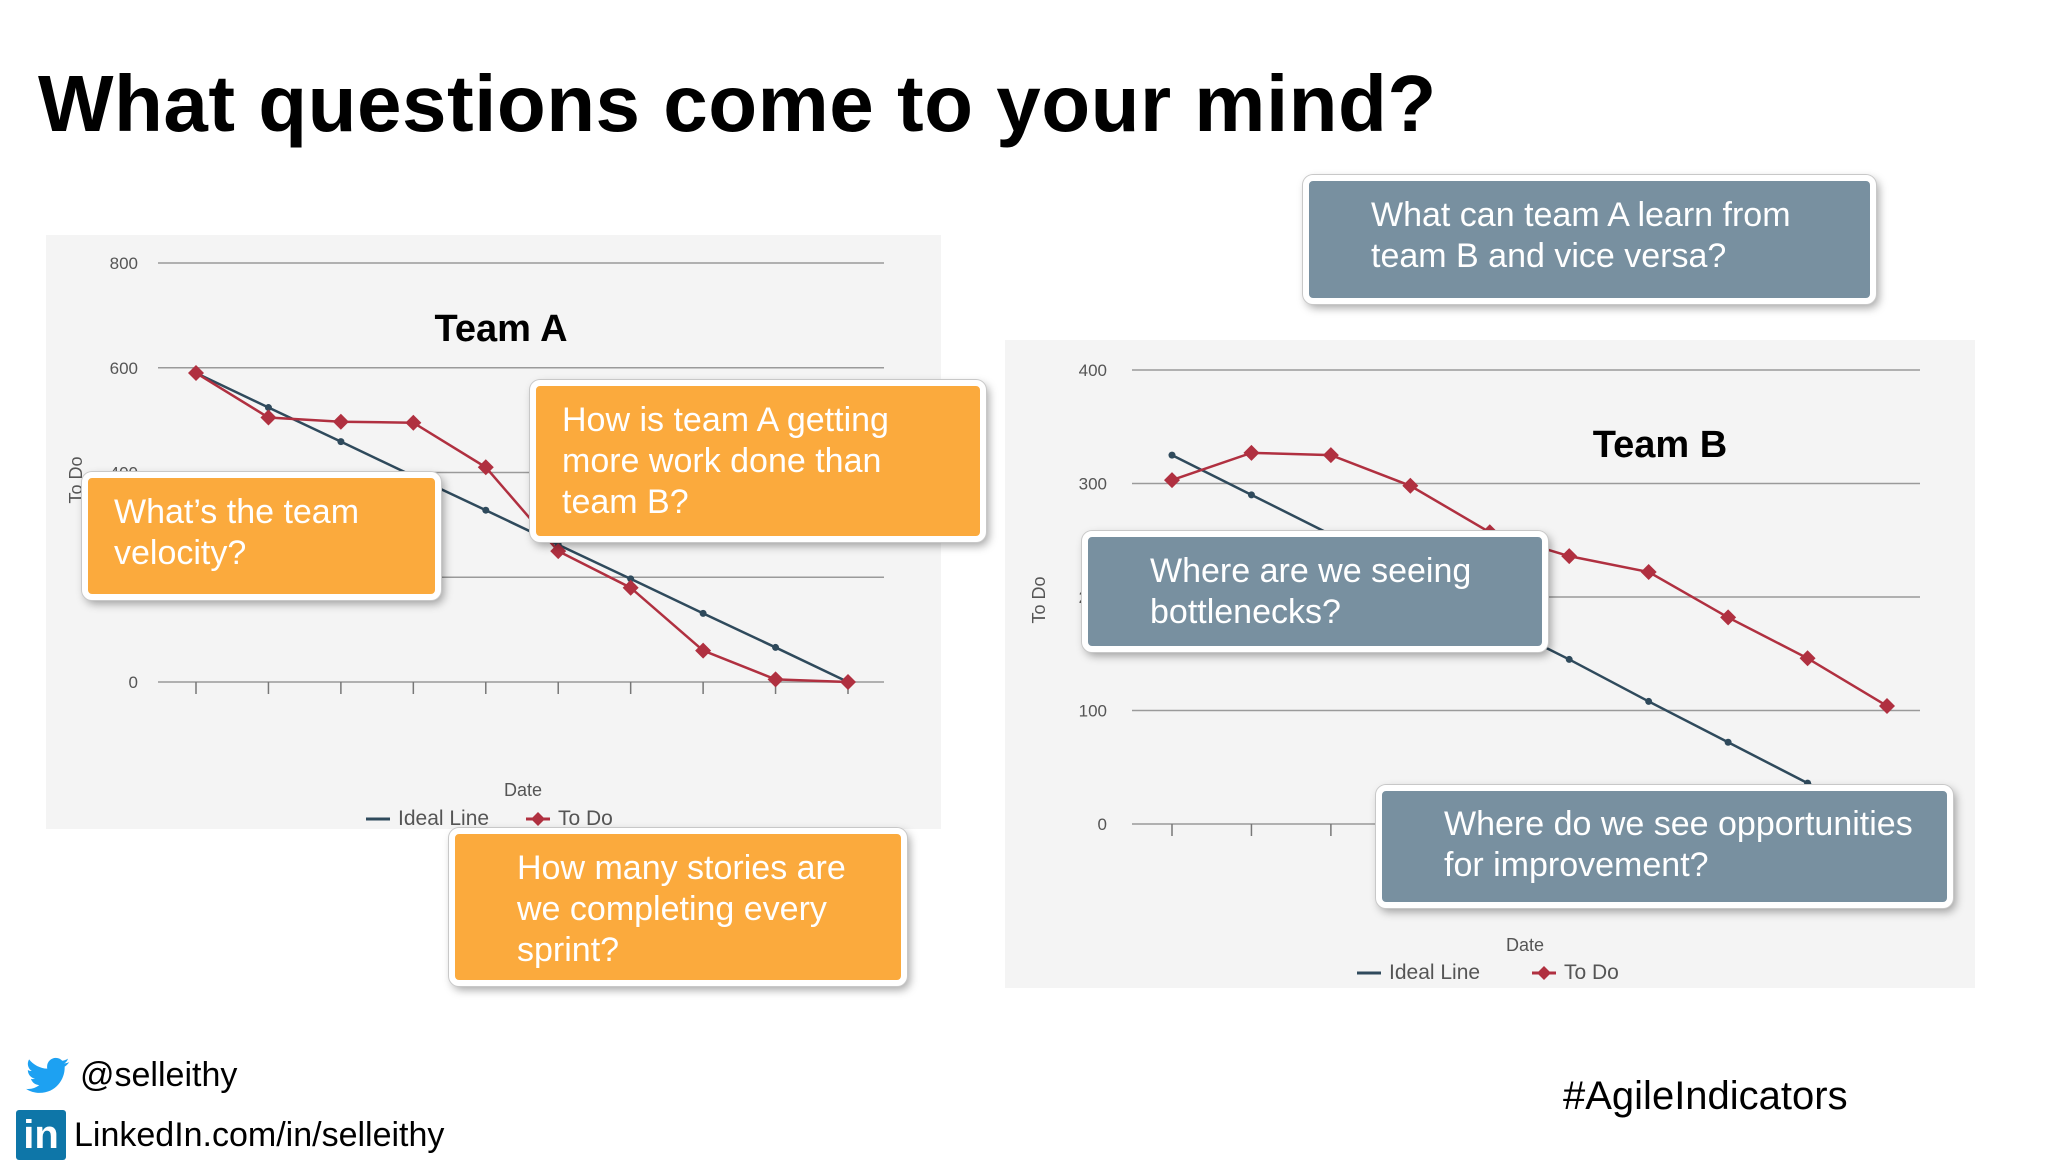 Image resolution: width=2048 pixels, height=1160 pixels. I want to click on twitter-bird-icon, so click(48, 1075).